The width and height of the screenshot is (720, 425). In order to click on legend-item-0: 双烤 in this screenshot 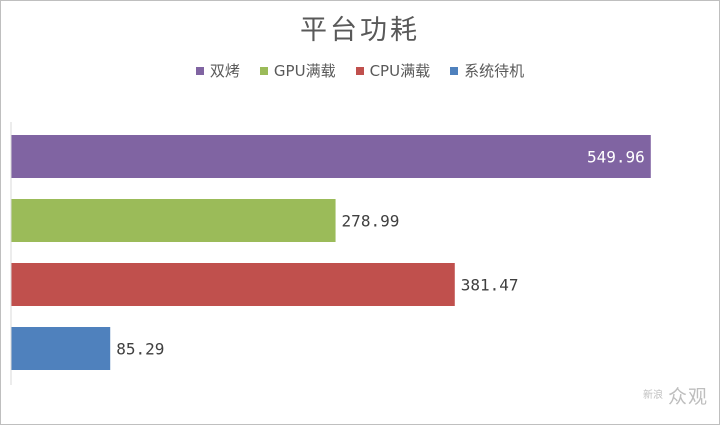, I will do `click(217, 70)`.